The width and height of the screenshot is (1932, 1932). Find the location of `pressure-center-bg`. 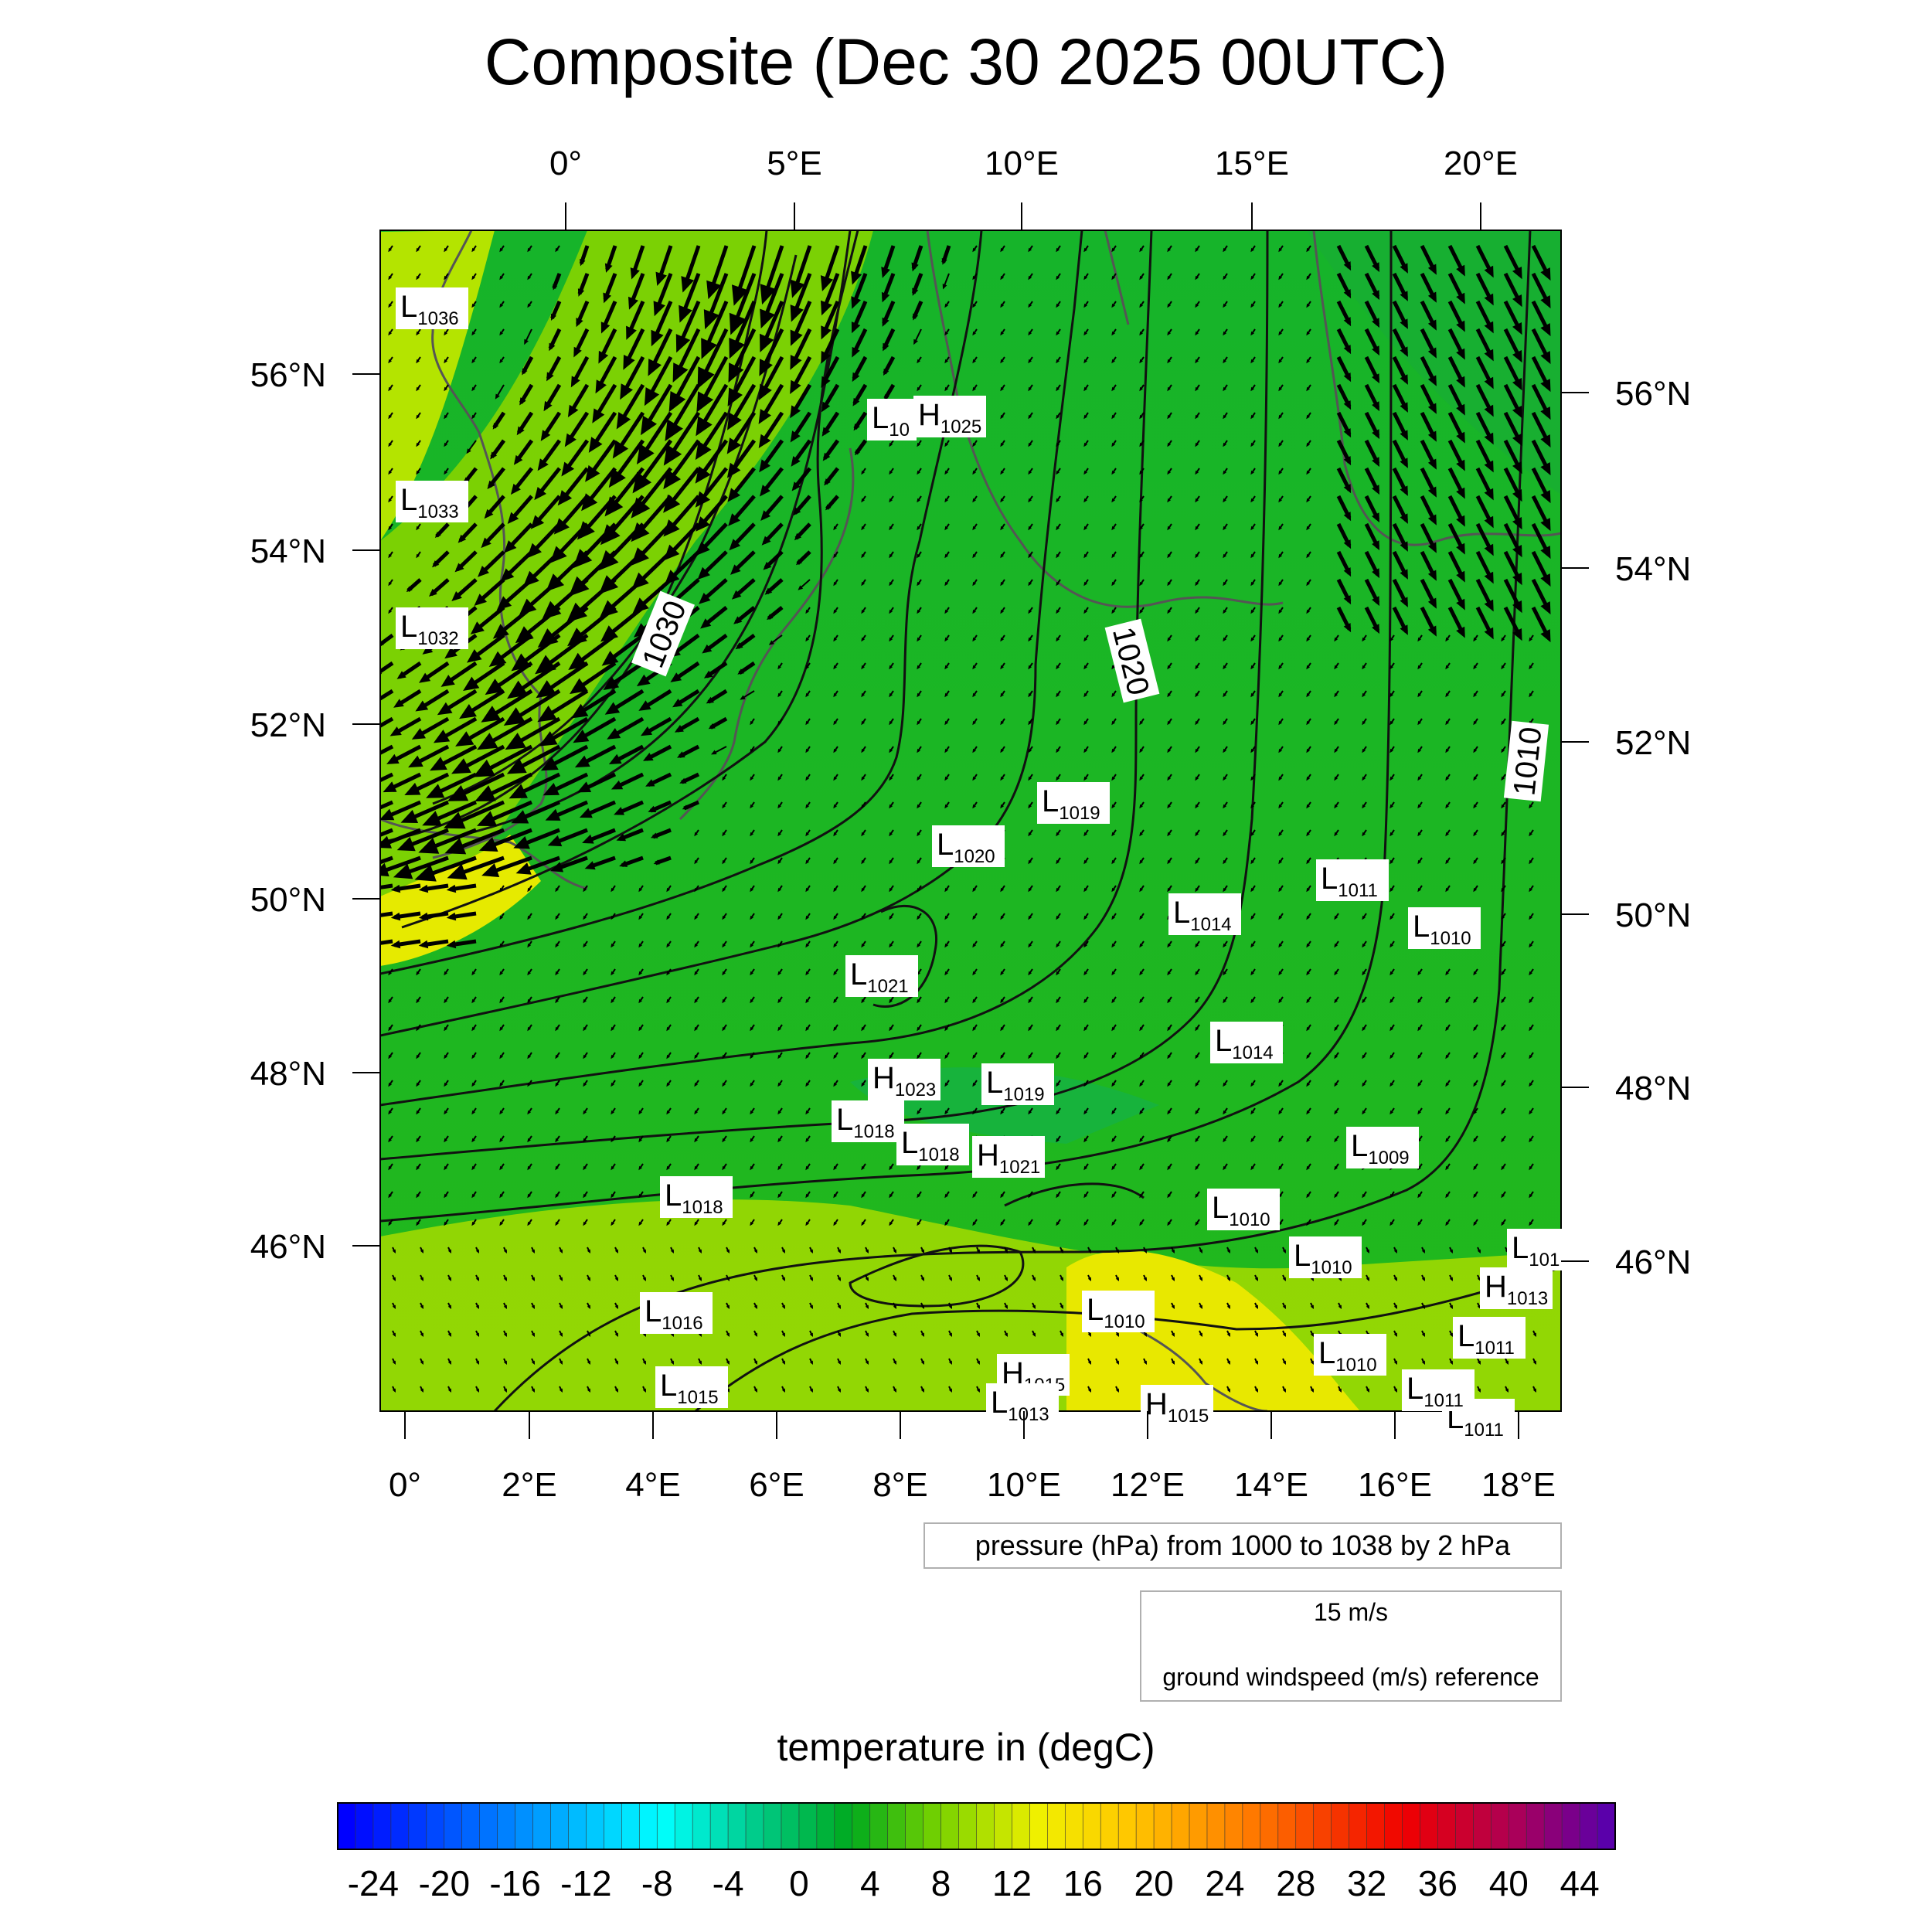

pressure-center-bg is located at coordinates (933, 1144).